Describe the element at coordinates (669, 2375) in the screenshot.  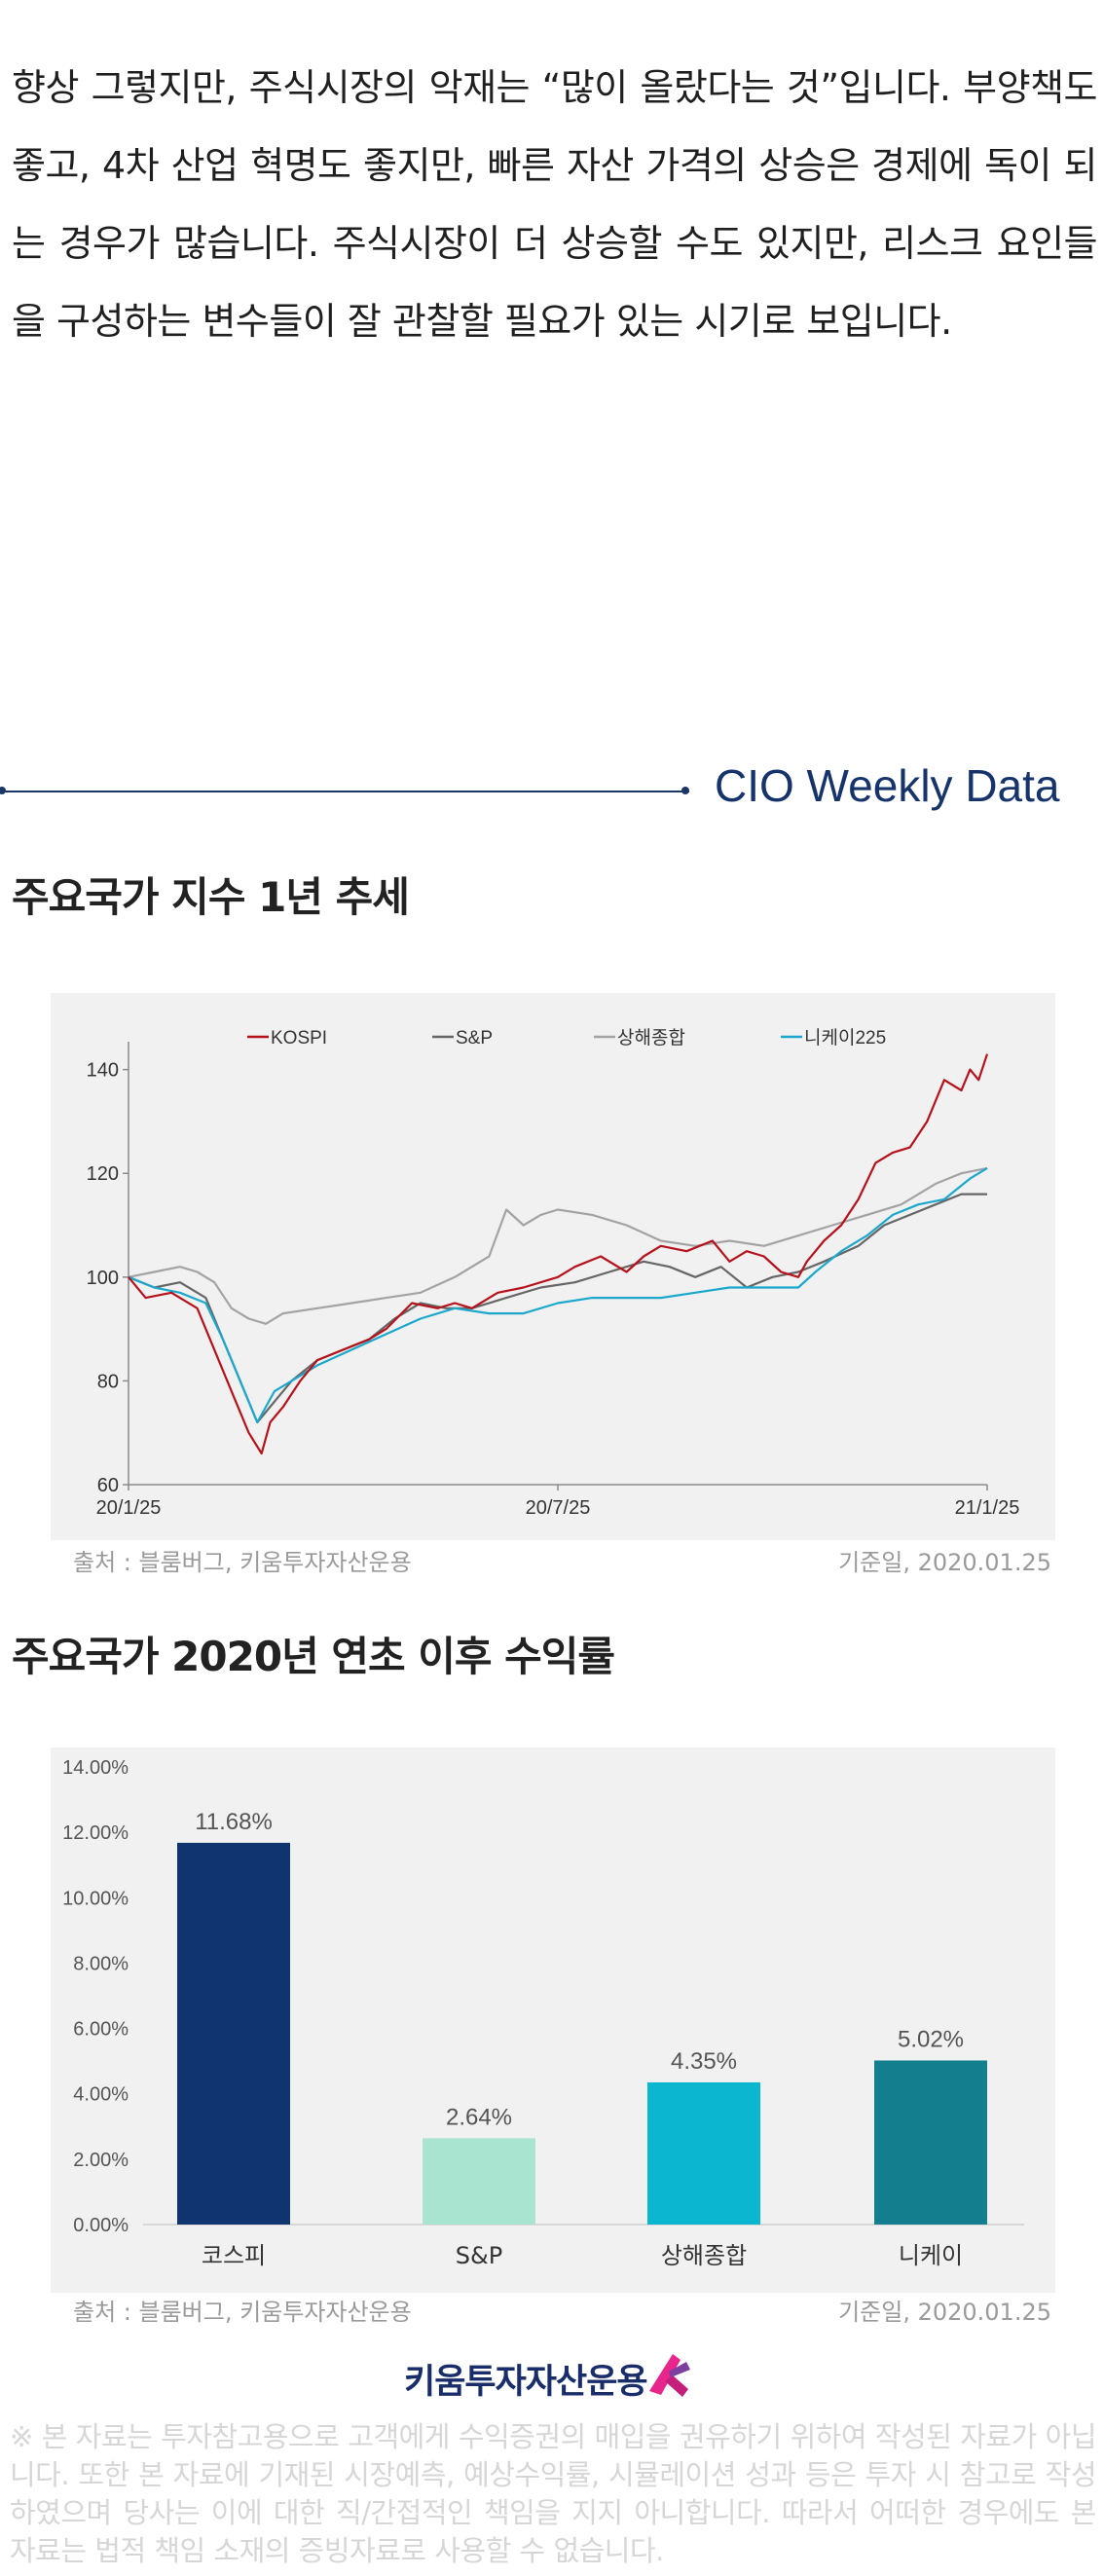
I see `logo-mark-icon` at that location.